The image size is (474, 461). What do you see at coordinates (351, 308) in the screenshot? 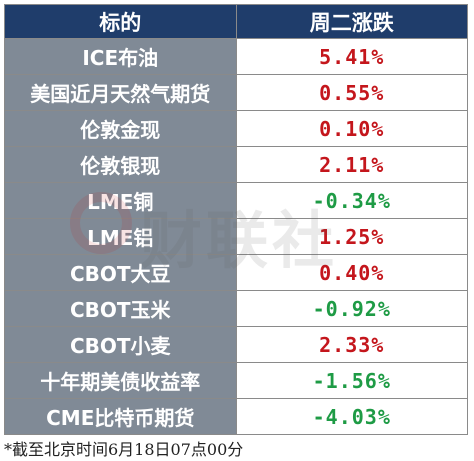
I see `change-value: -0.92%` at bounding box center [351, 308].